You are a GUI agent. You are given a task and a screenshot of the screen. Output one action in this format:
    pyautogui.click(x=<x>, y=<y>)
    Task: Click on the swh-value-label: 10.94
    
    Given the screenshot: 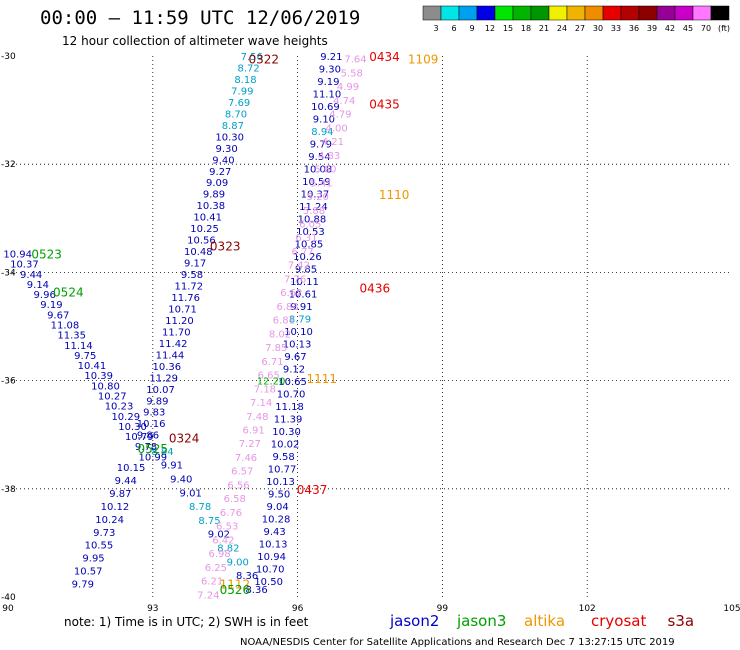 What is the action you would take?
    pyautogui.click(x=17, y=254)
    